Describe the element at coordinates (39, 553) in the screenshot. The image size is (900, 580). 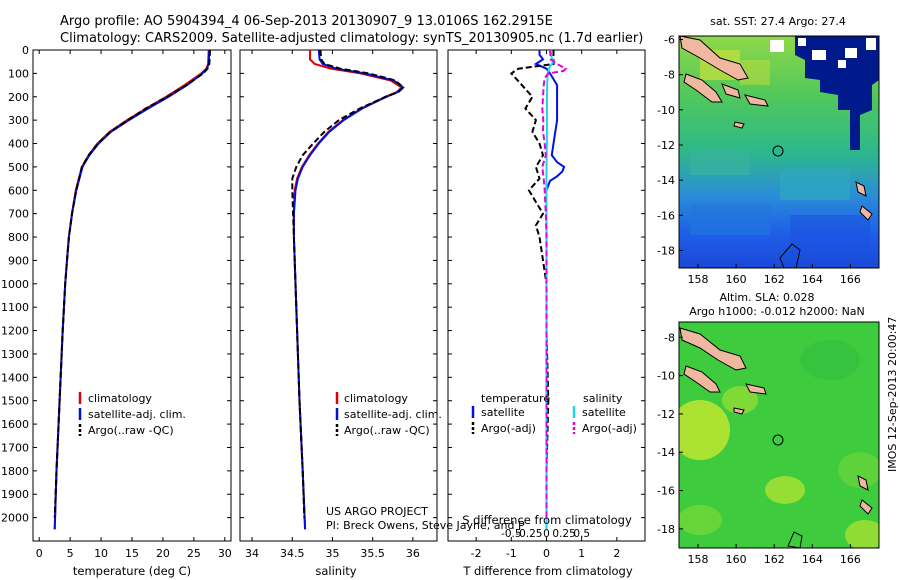
I see `x-tick-label: 0` at that location.